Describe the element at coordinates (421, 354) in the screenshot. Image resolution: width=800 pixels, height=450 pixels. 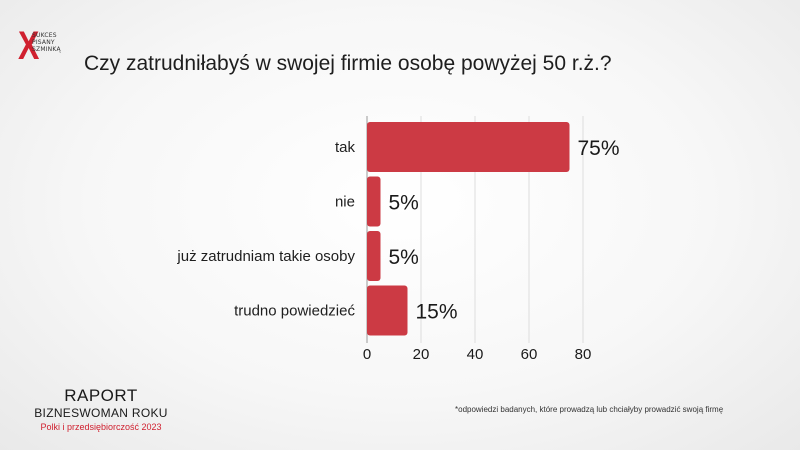
I see `x-tick-label: 20` at that location.